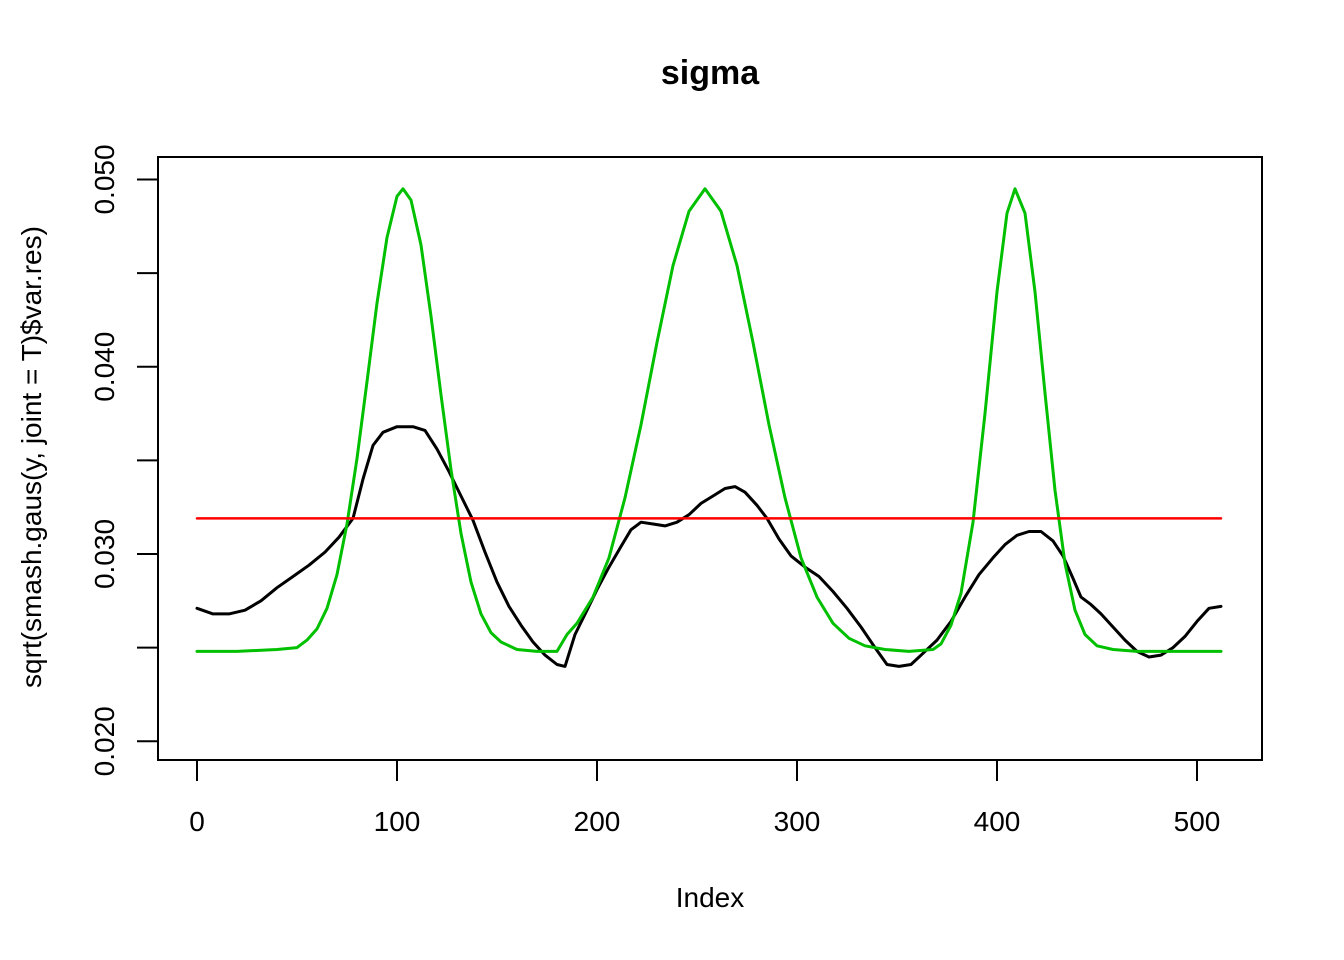 The height and width of the screenshot is (960, 1344). Describe the element at coordinates (397, 821) in the screenshot. I see `x-tick-label: 100` at that location.